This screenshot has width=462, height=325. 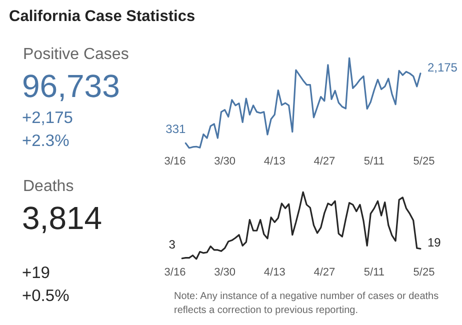 I want to click on text: 3,814, so click(x=62, y=218).